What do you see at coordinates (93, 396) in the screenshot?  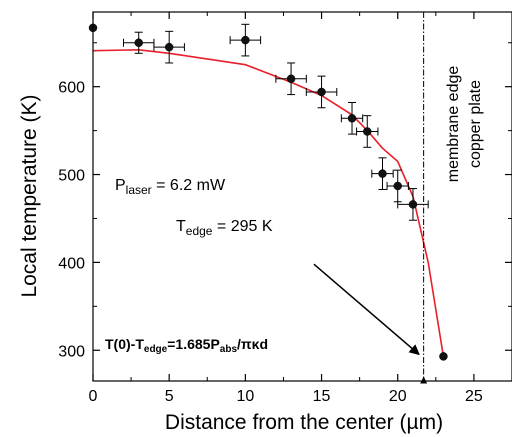 I see `x-tick-label: 0` at bounding box center [93, 396].